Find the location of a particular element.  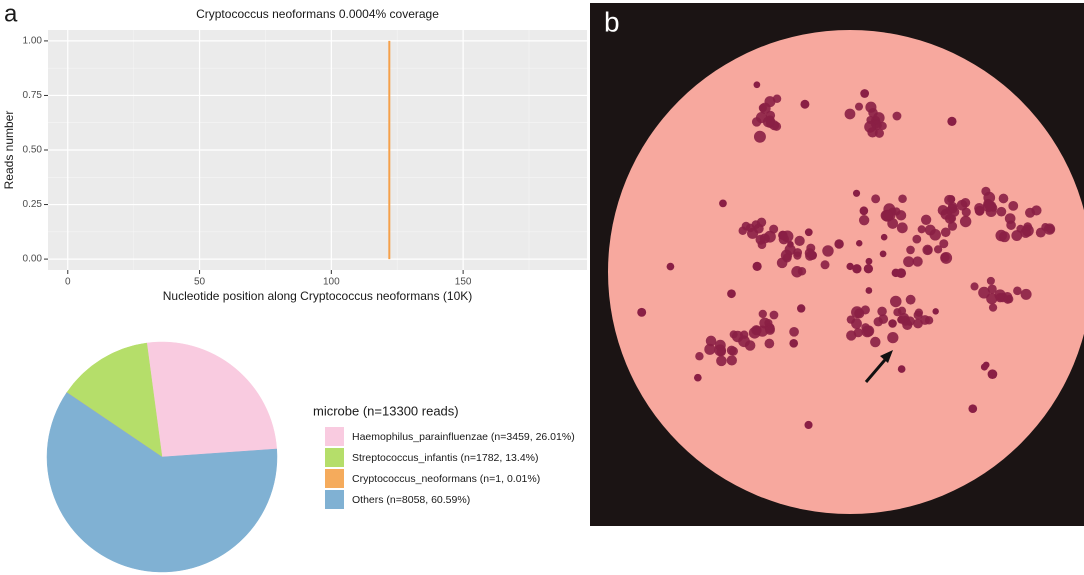

legend-label: Cryptococcus_neoformans (n=1, 0.01%) is located at coordinates (446, 479).